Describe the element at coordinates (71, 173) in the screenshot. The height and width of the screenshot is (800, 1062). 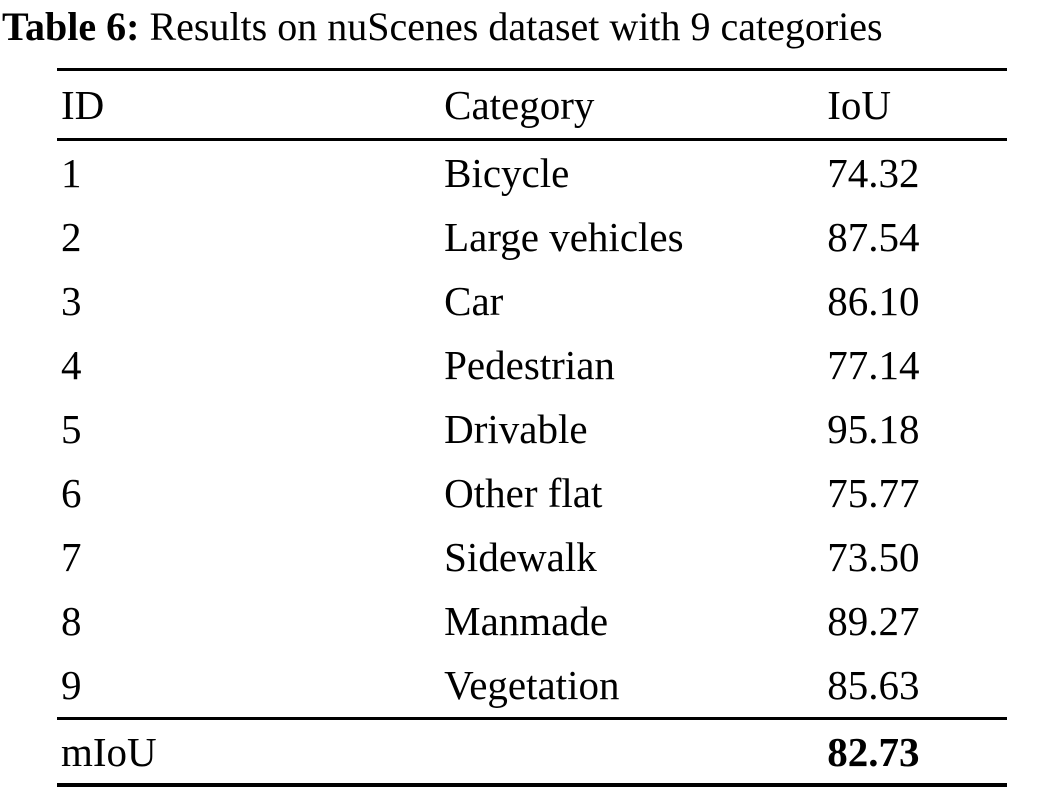
I see `cell-id: 1` at that location.